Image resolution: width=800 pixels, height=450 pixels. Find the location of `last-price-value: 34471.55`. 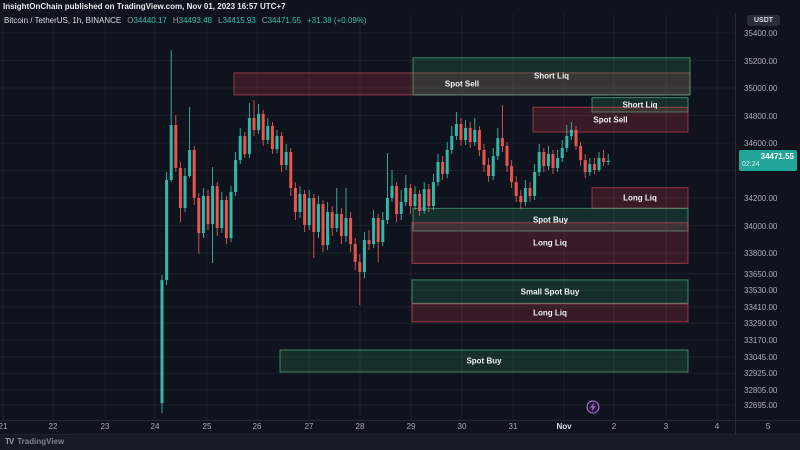

last-price-value: 34471.55 is located at coordinates (777, 156).